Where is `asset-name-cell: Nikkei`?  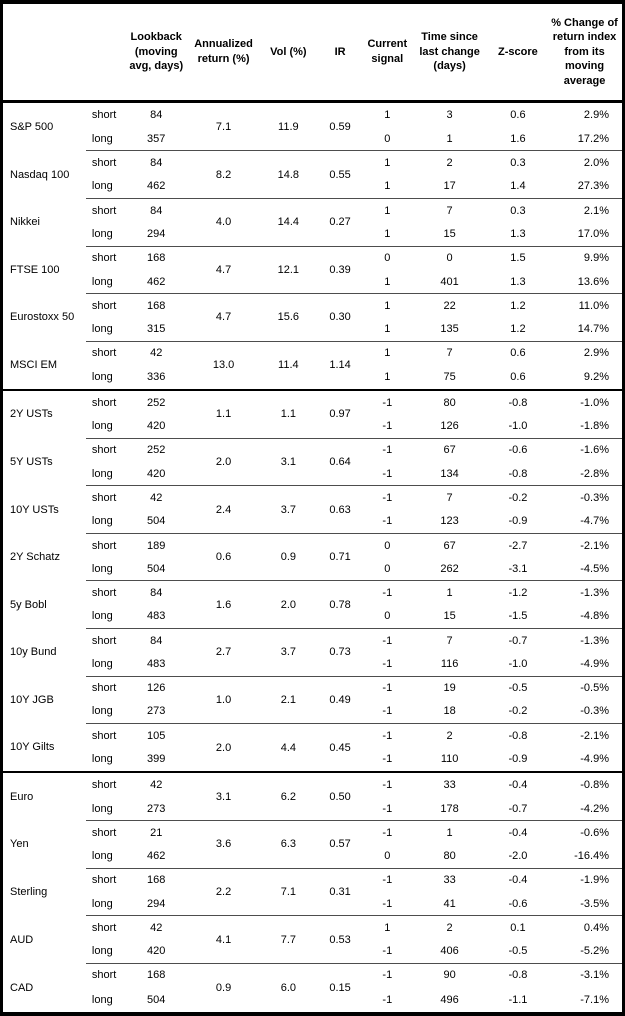 asset-name-cell: Nikkei is located at coordinates (43, 222).